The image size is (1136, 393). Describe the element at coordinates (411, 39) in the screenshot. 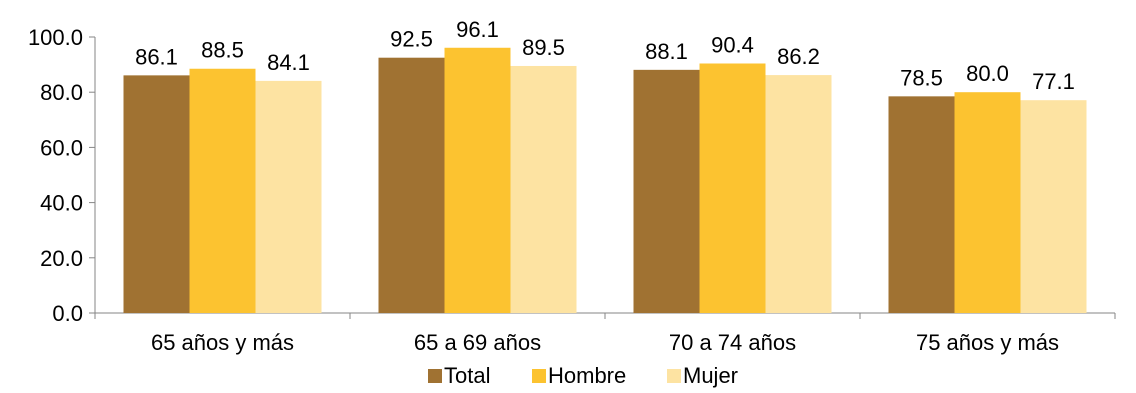

I see `data-label-total: 92.5` at that location.